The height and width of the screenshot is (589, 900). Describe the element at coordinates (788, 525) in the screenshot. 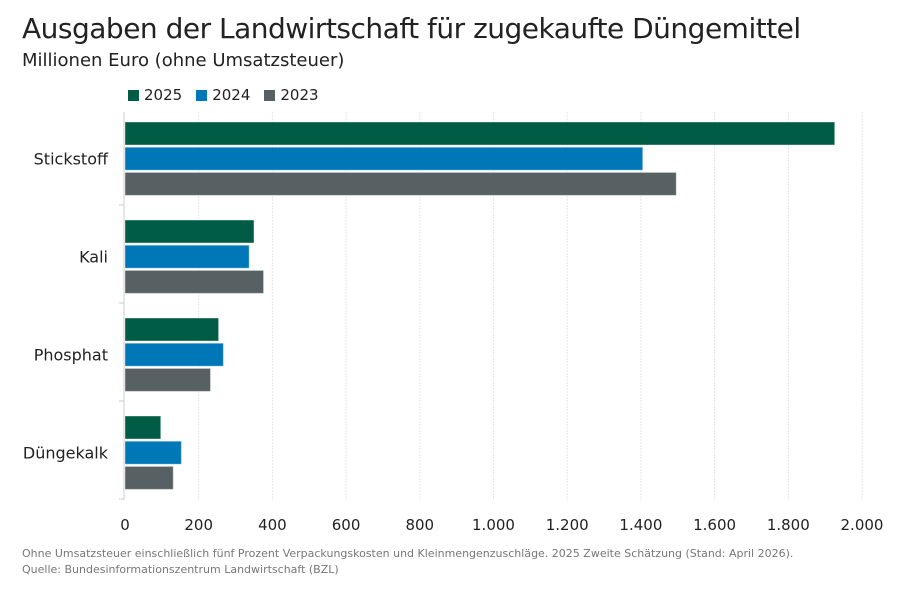

I see `x-tick-label: 1.800` at that location.